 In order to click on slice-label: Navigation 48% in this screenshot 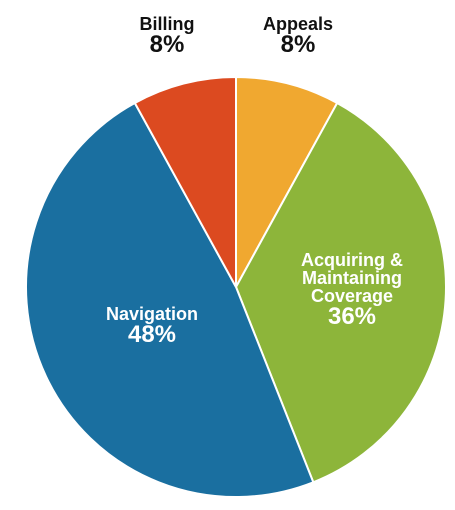, I will do `click(152, 326)`.